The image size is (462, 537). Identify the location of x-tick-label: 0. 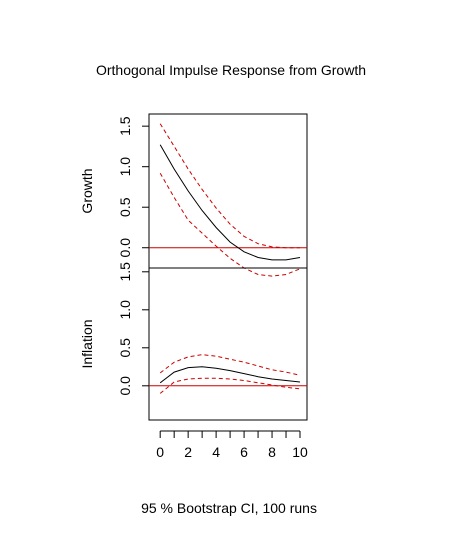
(160, 452).